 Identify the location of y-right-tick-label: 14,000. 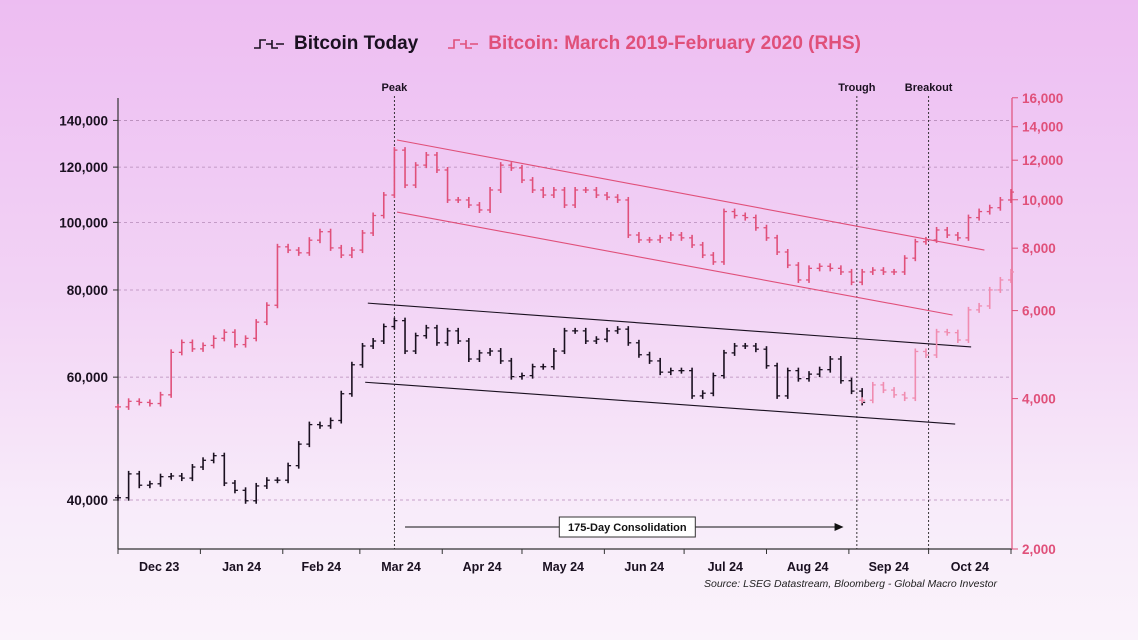
(1042, 127).